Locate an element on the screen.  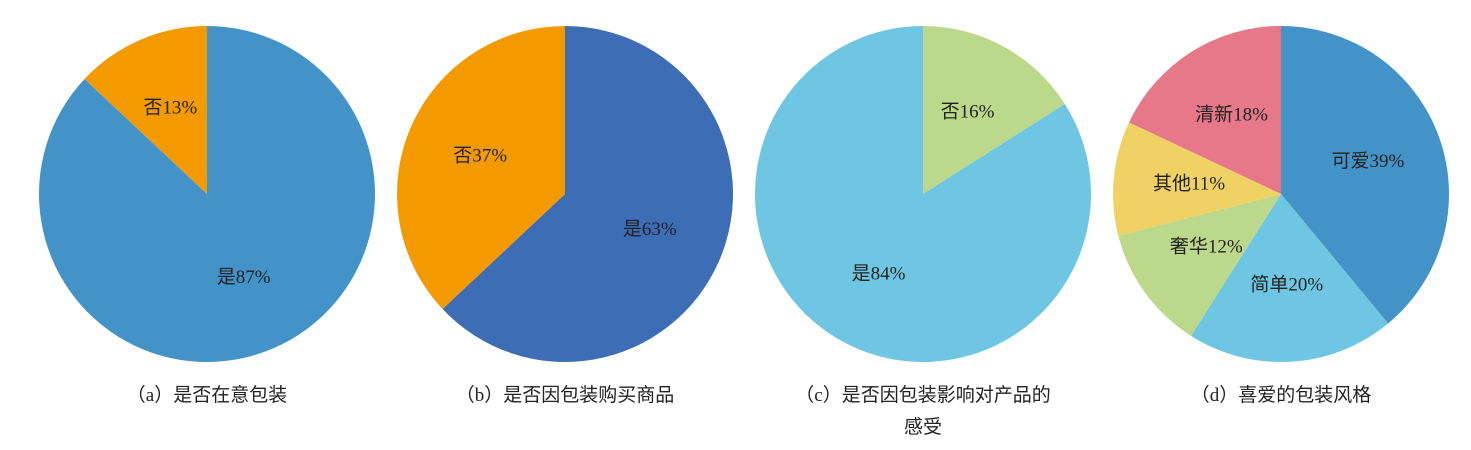
slice-label: 是87% is located at coordinates (244, 277).